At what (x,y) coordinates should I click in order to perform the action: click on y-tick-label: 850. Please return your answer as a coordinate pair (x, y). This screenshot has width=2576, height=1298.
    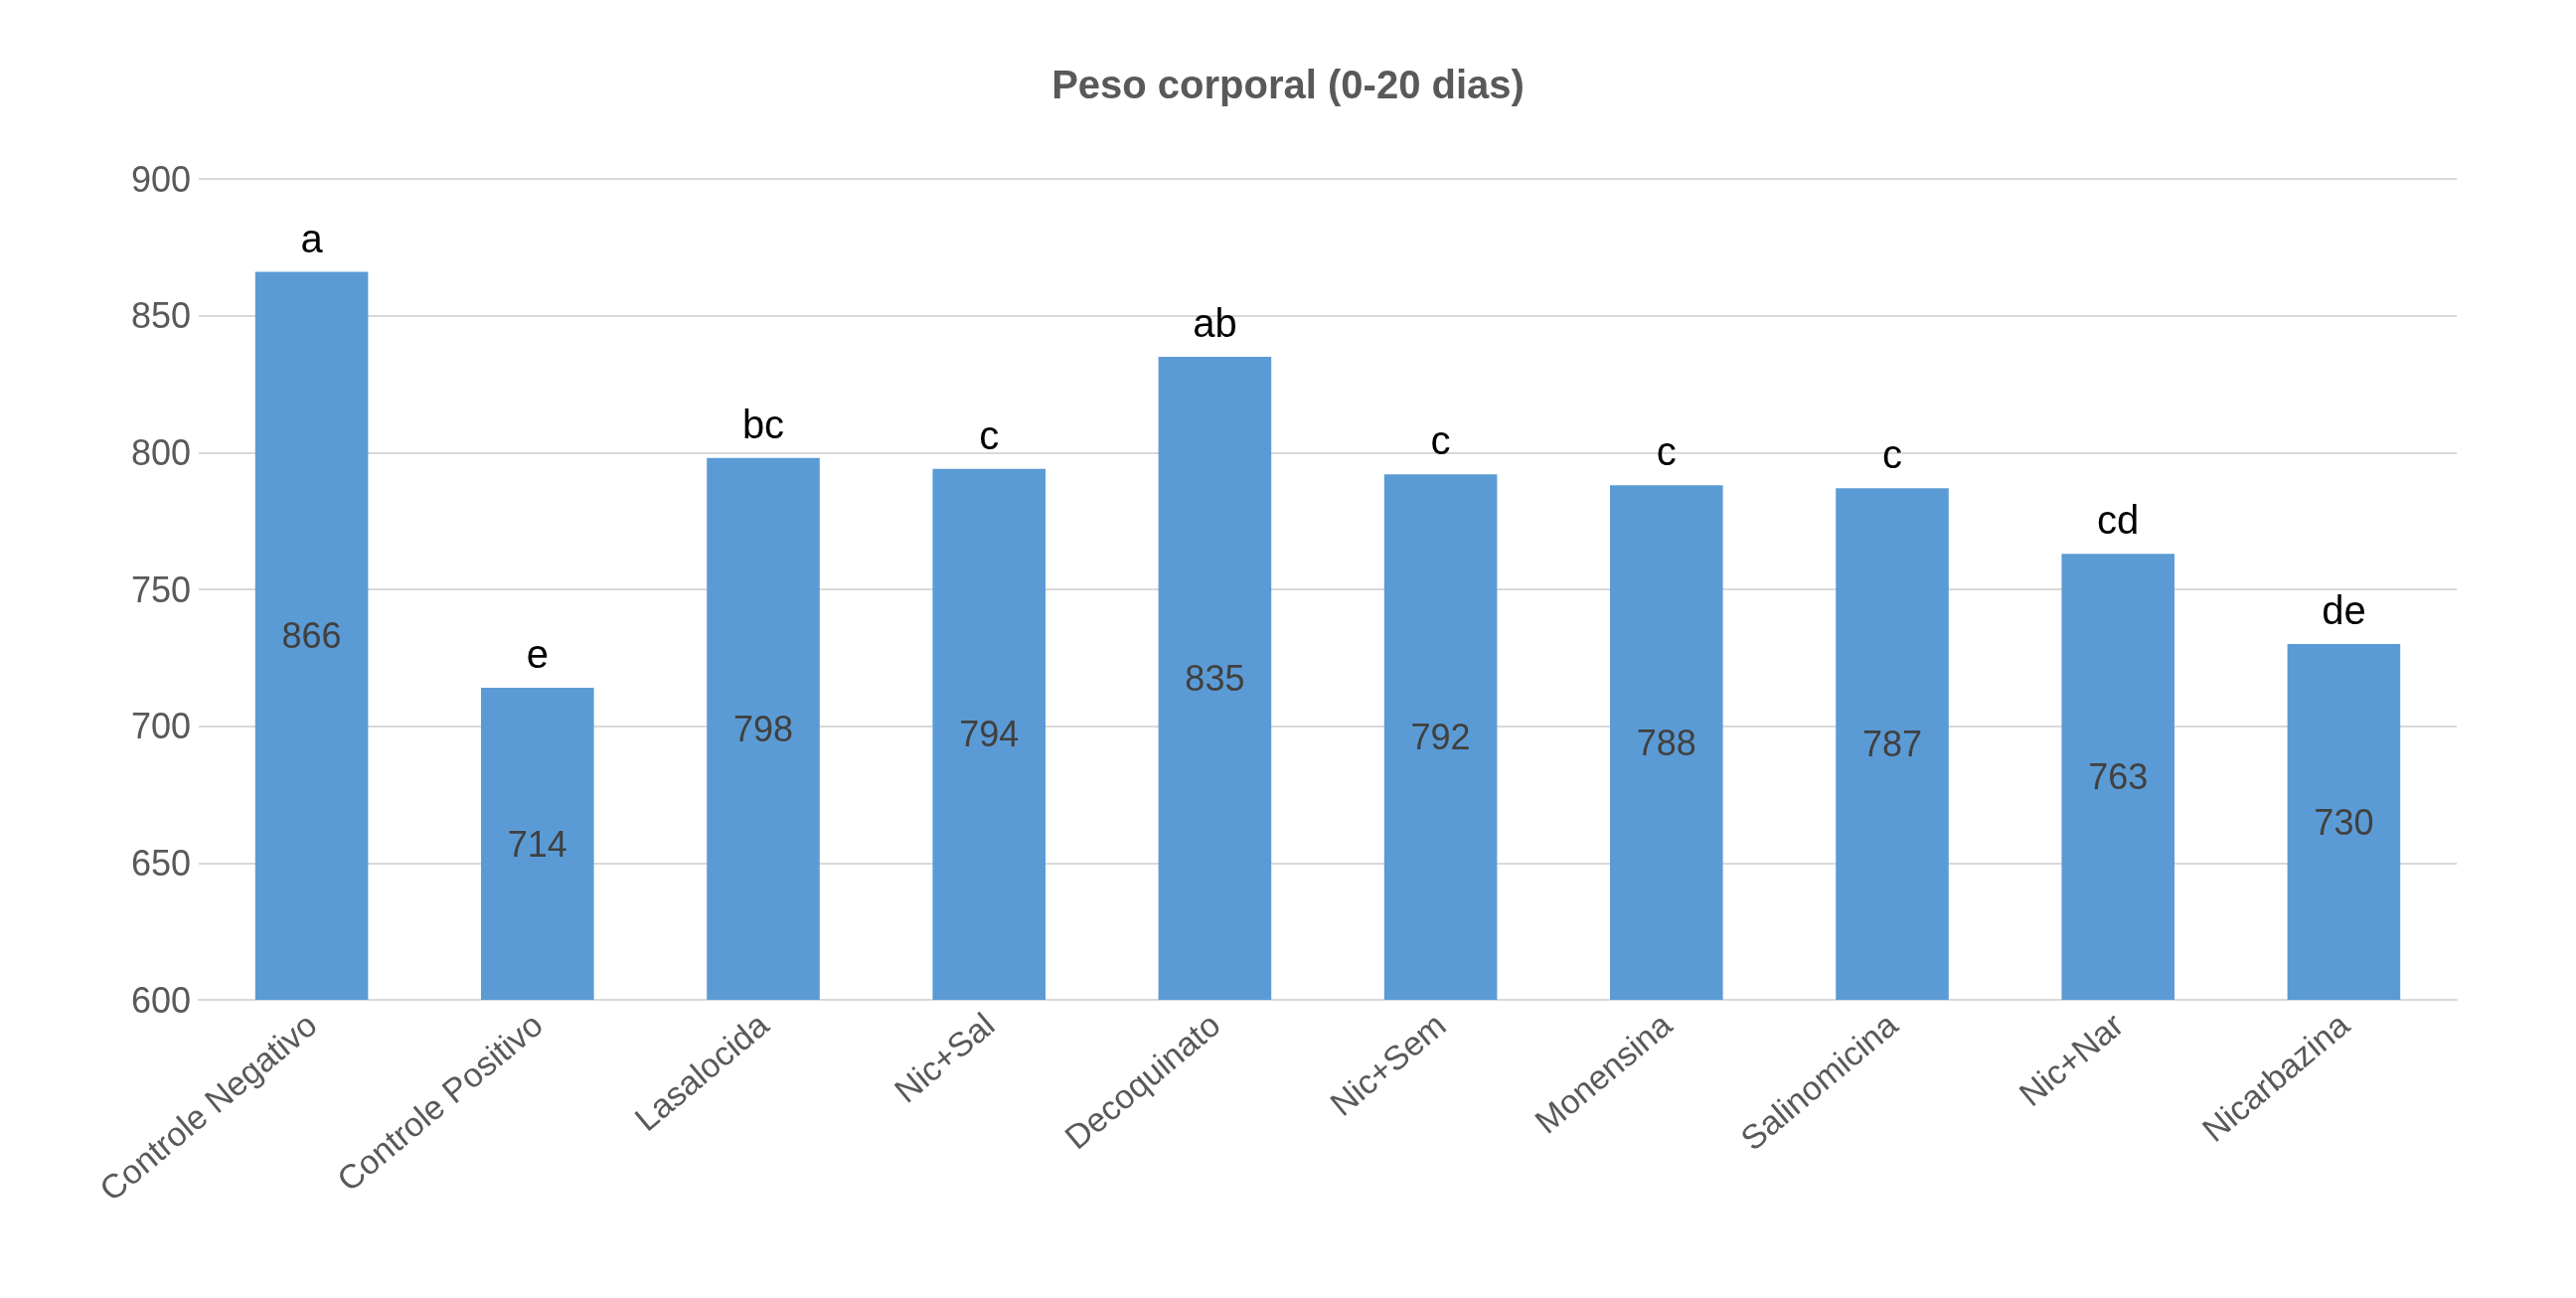
    Looking at the image, I should click on (160, 316).